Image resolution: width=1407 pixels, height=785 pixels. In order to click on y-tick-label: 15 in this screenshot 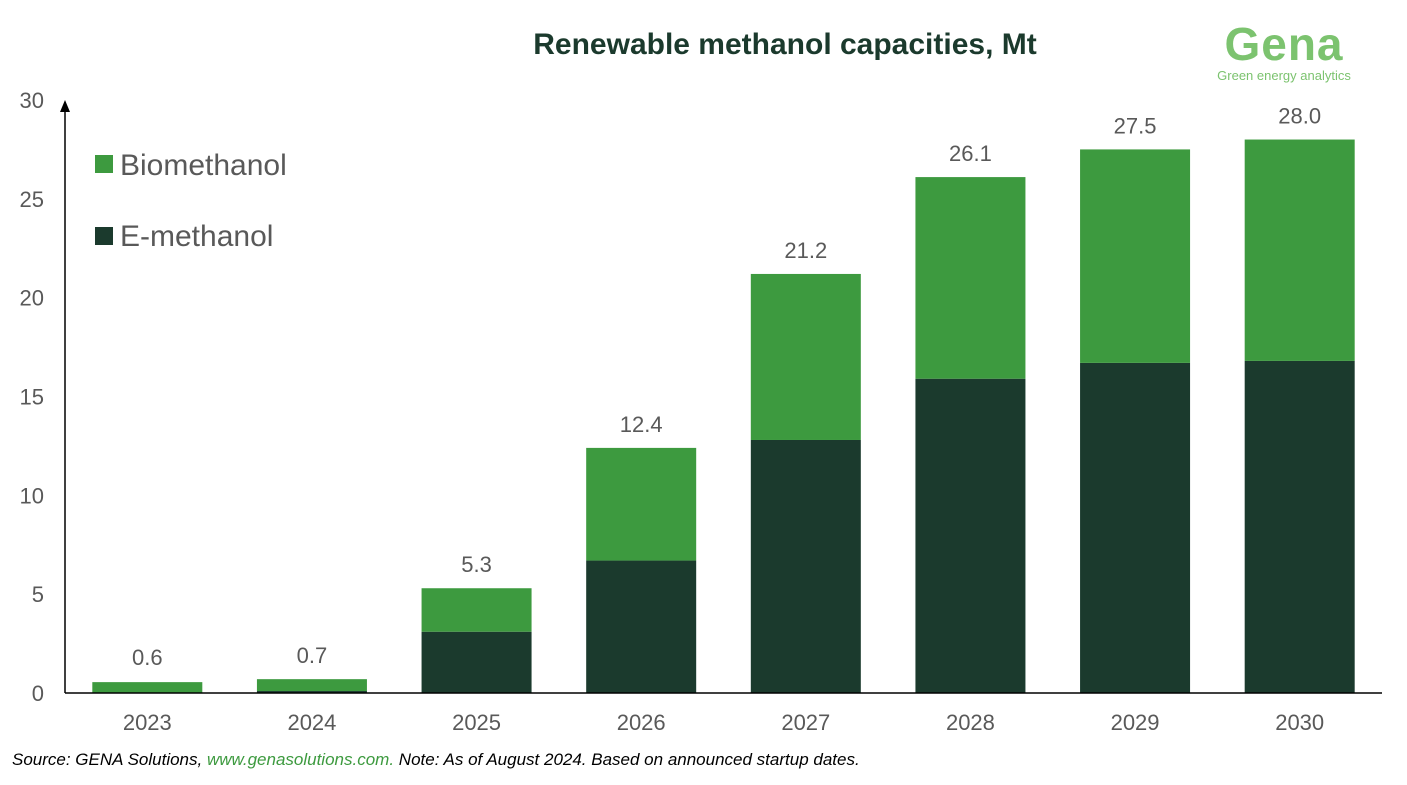, I will do `click(32, 397)`.